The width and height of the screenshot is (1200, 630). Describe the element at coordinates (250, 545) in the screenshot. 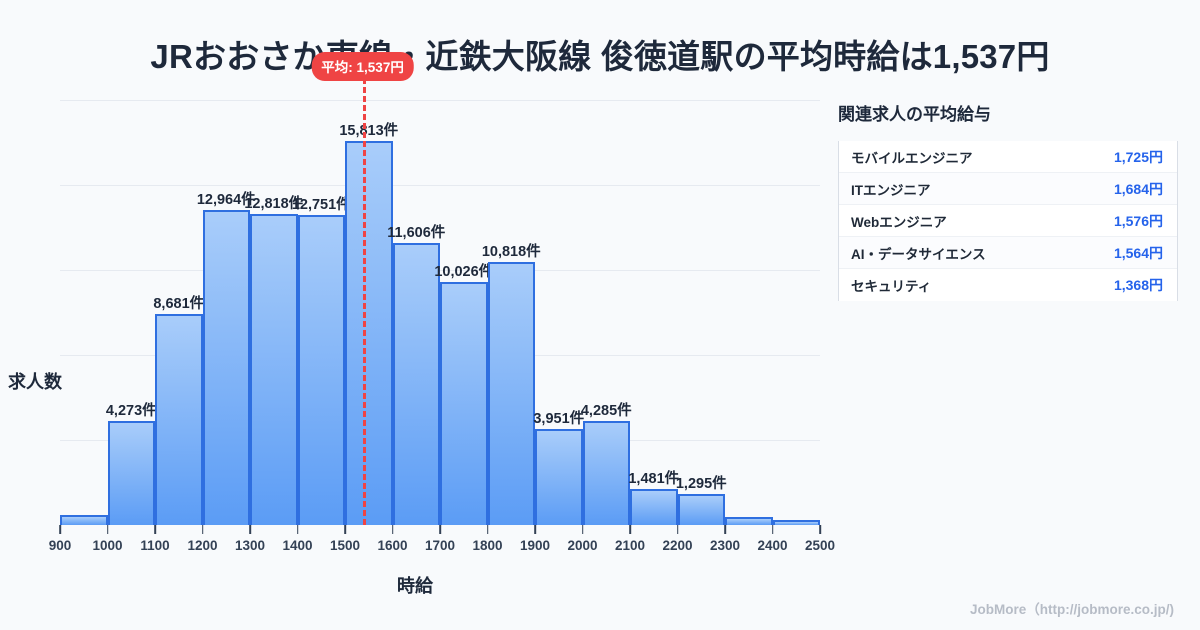

I see `x-tick-label: 1300` at that location.